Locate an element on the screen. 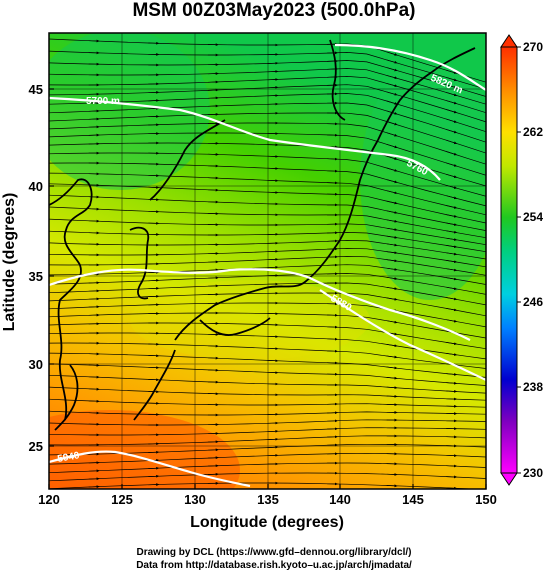  x-tick-labels: 120 125 130 135 140 145 150 is located at coordinates (267, 499).